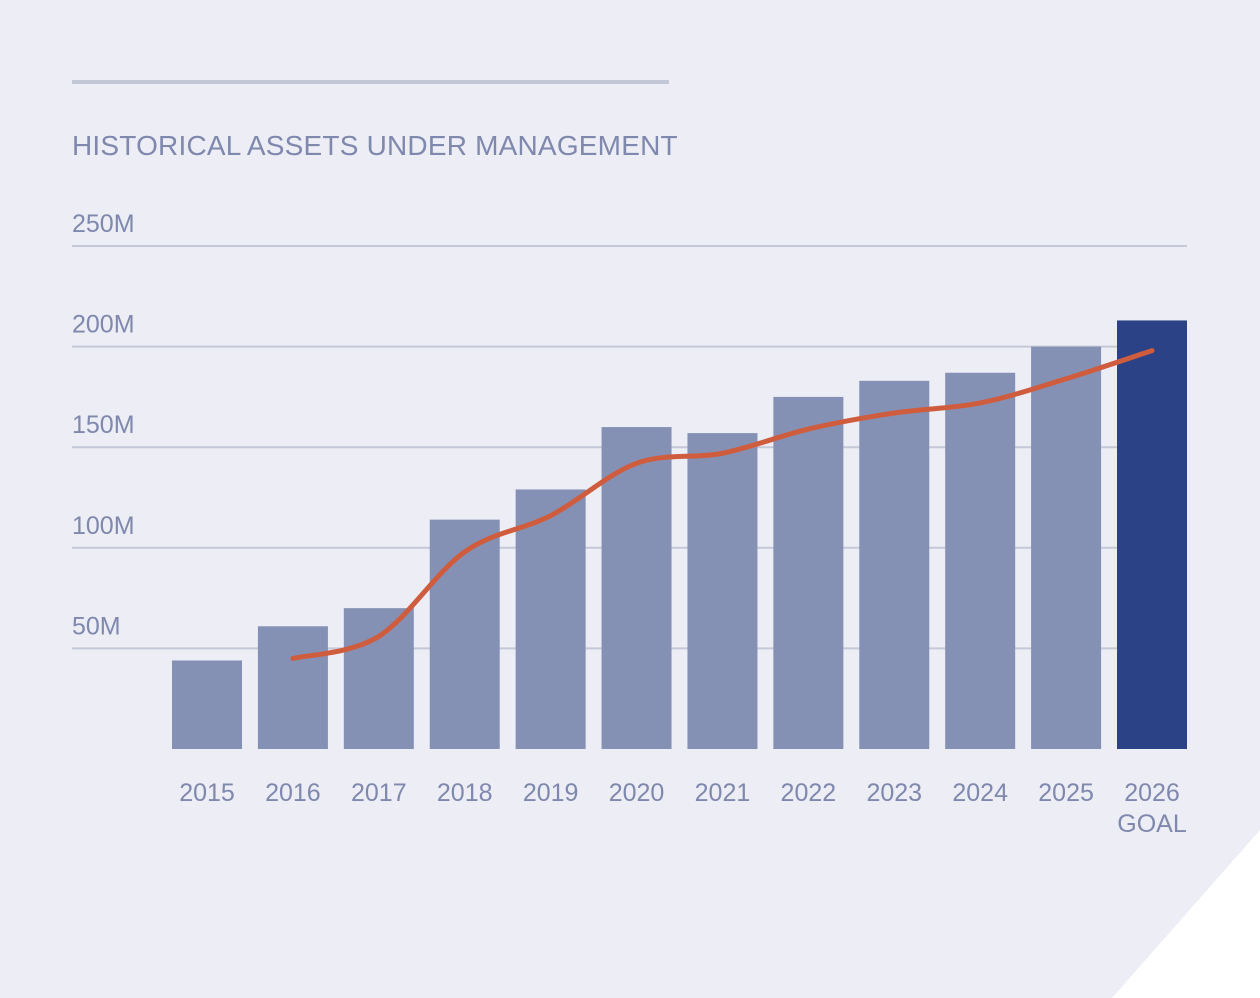 The image size is (1260, 998). What do you see at coordinates (980, 793) in the screenshot?
I see `x-tick-label: 2024` at bounding box center [980, 793].